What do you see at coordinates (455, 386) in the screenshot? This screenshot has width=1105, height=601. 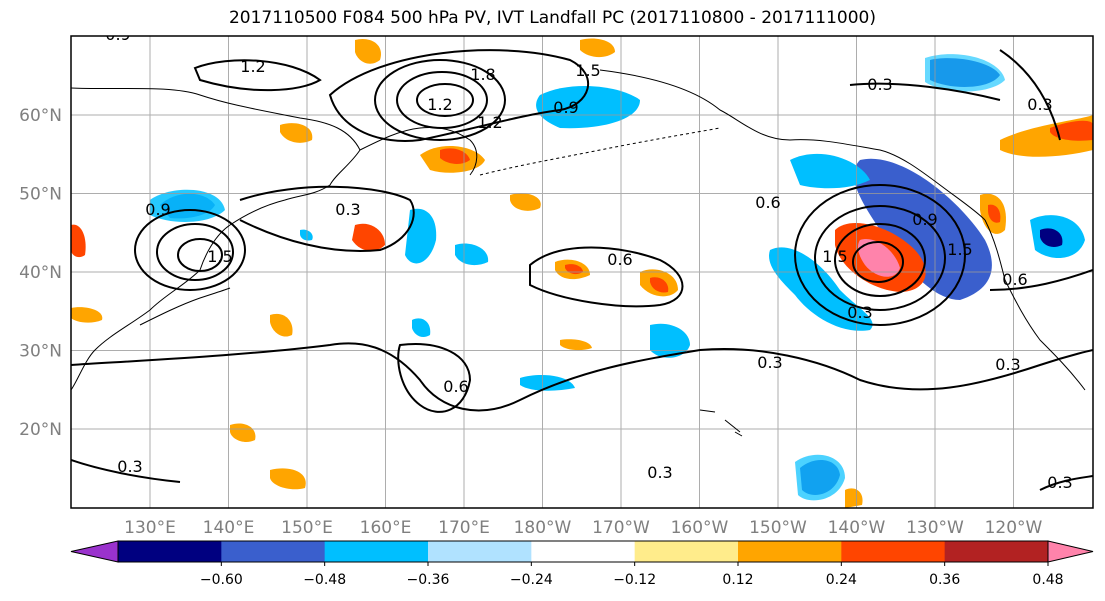 I see `contour-label: 0.6` at bounding box center [455, 386].